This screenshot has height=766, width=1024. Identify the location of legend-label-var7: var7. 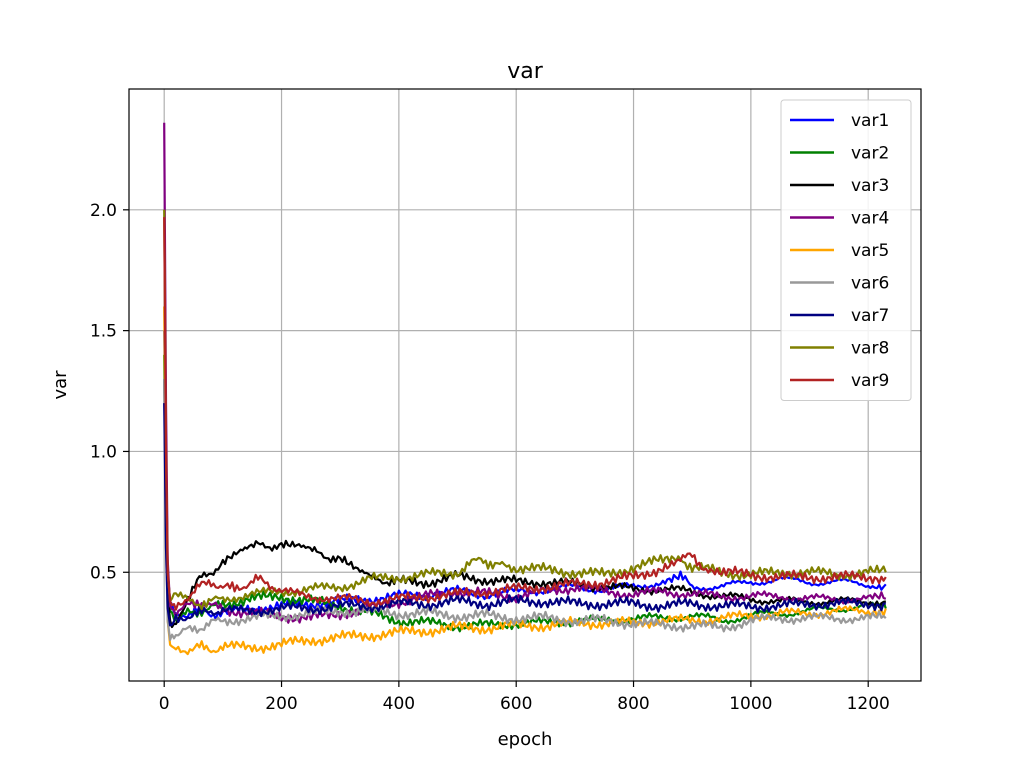
(870, 316).